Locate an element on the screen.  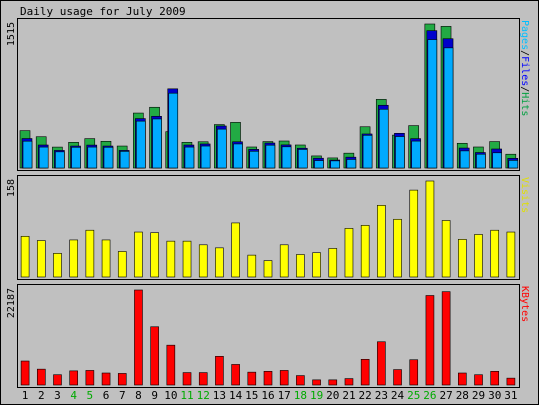
x-tick-label: 15 is located at coordinates (251, 395).